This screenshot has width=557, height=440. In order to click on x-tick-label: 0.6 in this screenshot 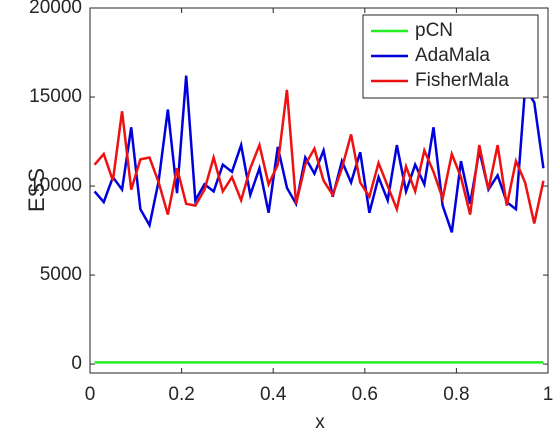, I will do `click(365, 394)`.